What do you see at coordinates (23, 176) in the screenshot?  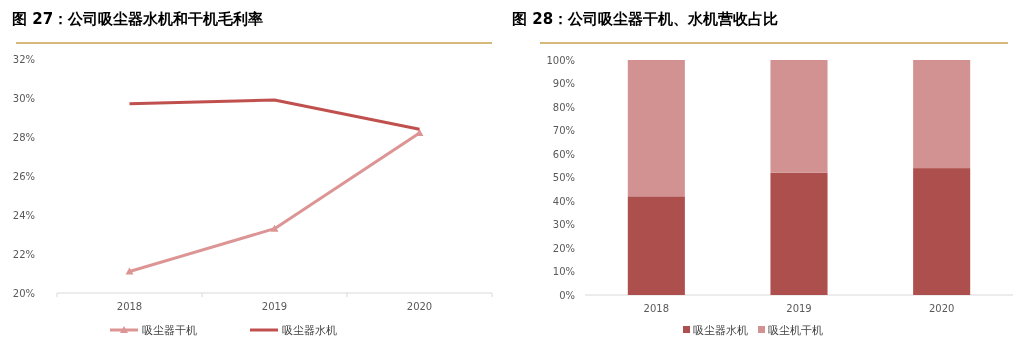 I see `y-tick-label: 26%` at bounding box center [23, 176].